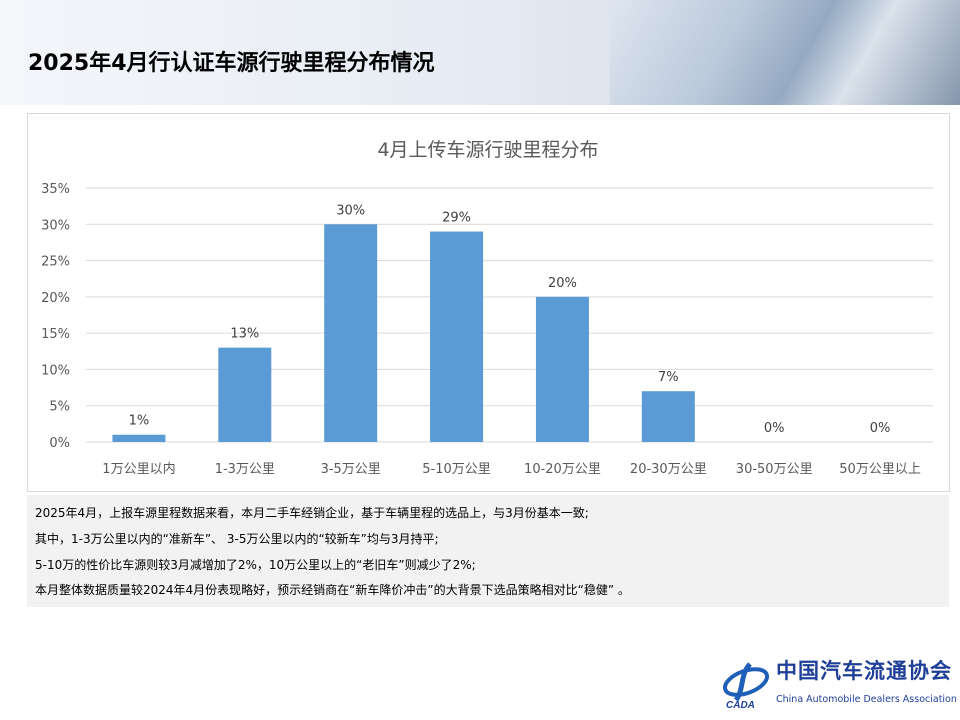 The height and width of the screenshot is (720, 960). What do you see at coordinates (351, 469) in the screenshot?
I see `x-tick-label: 3-5万公里` at bounding box center [351, 469].